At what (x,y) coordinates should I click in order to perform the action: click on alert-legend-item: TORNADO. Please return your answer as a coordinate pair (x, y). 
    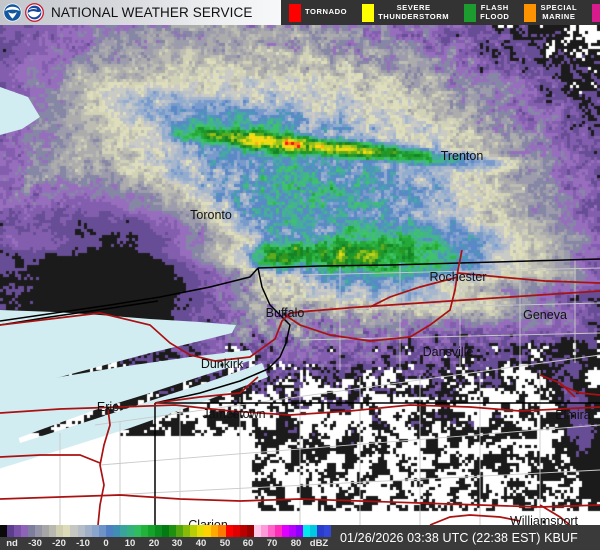
    Looking at the image, I should click on (318, 12).